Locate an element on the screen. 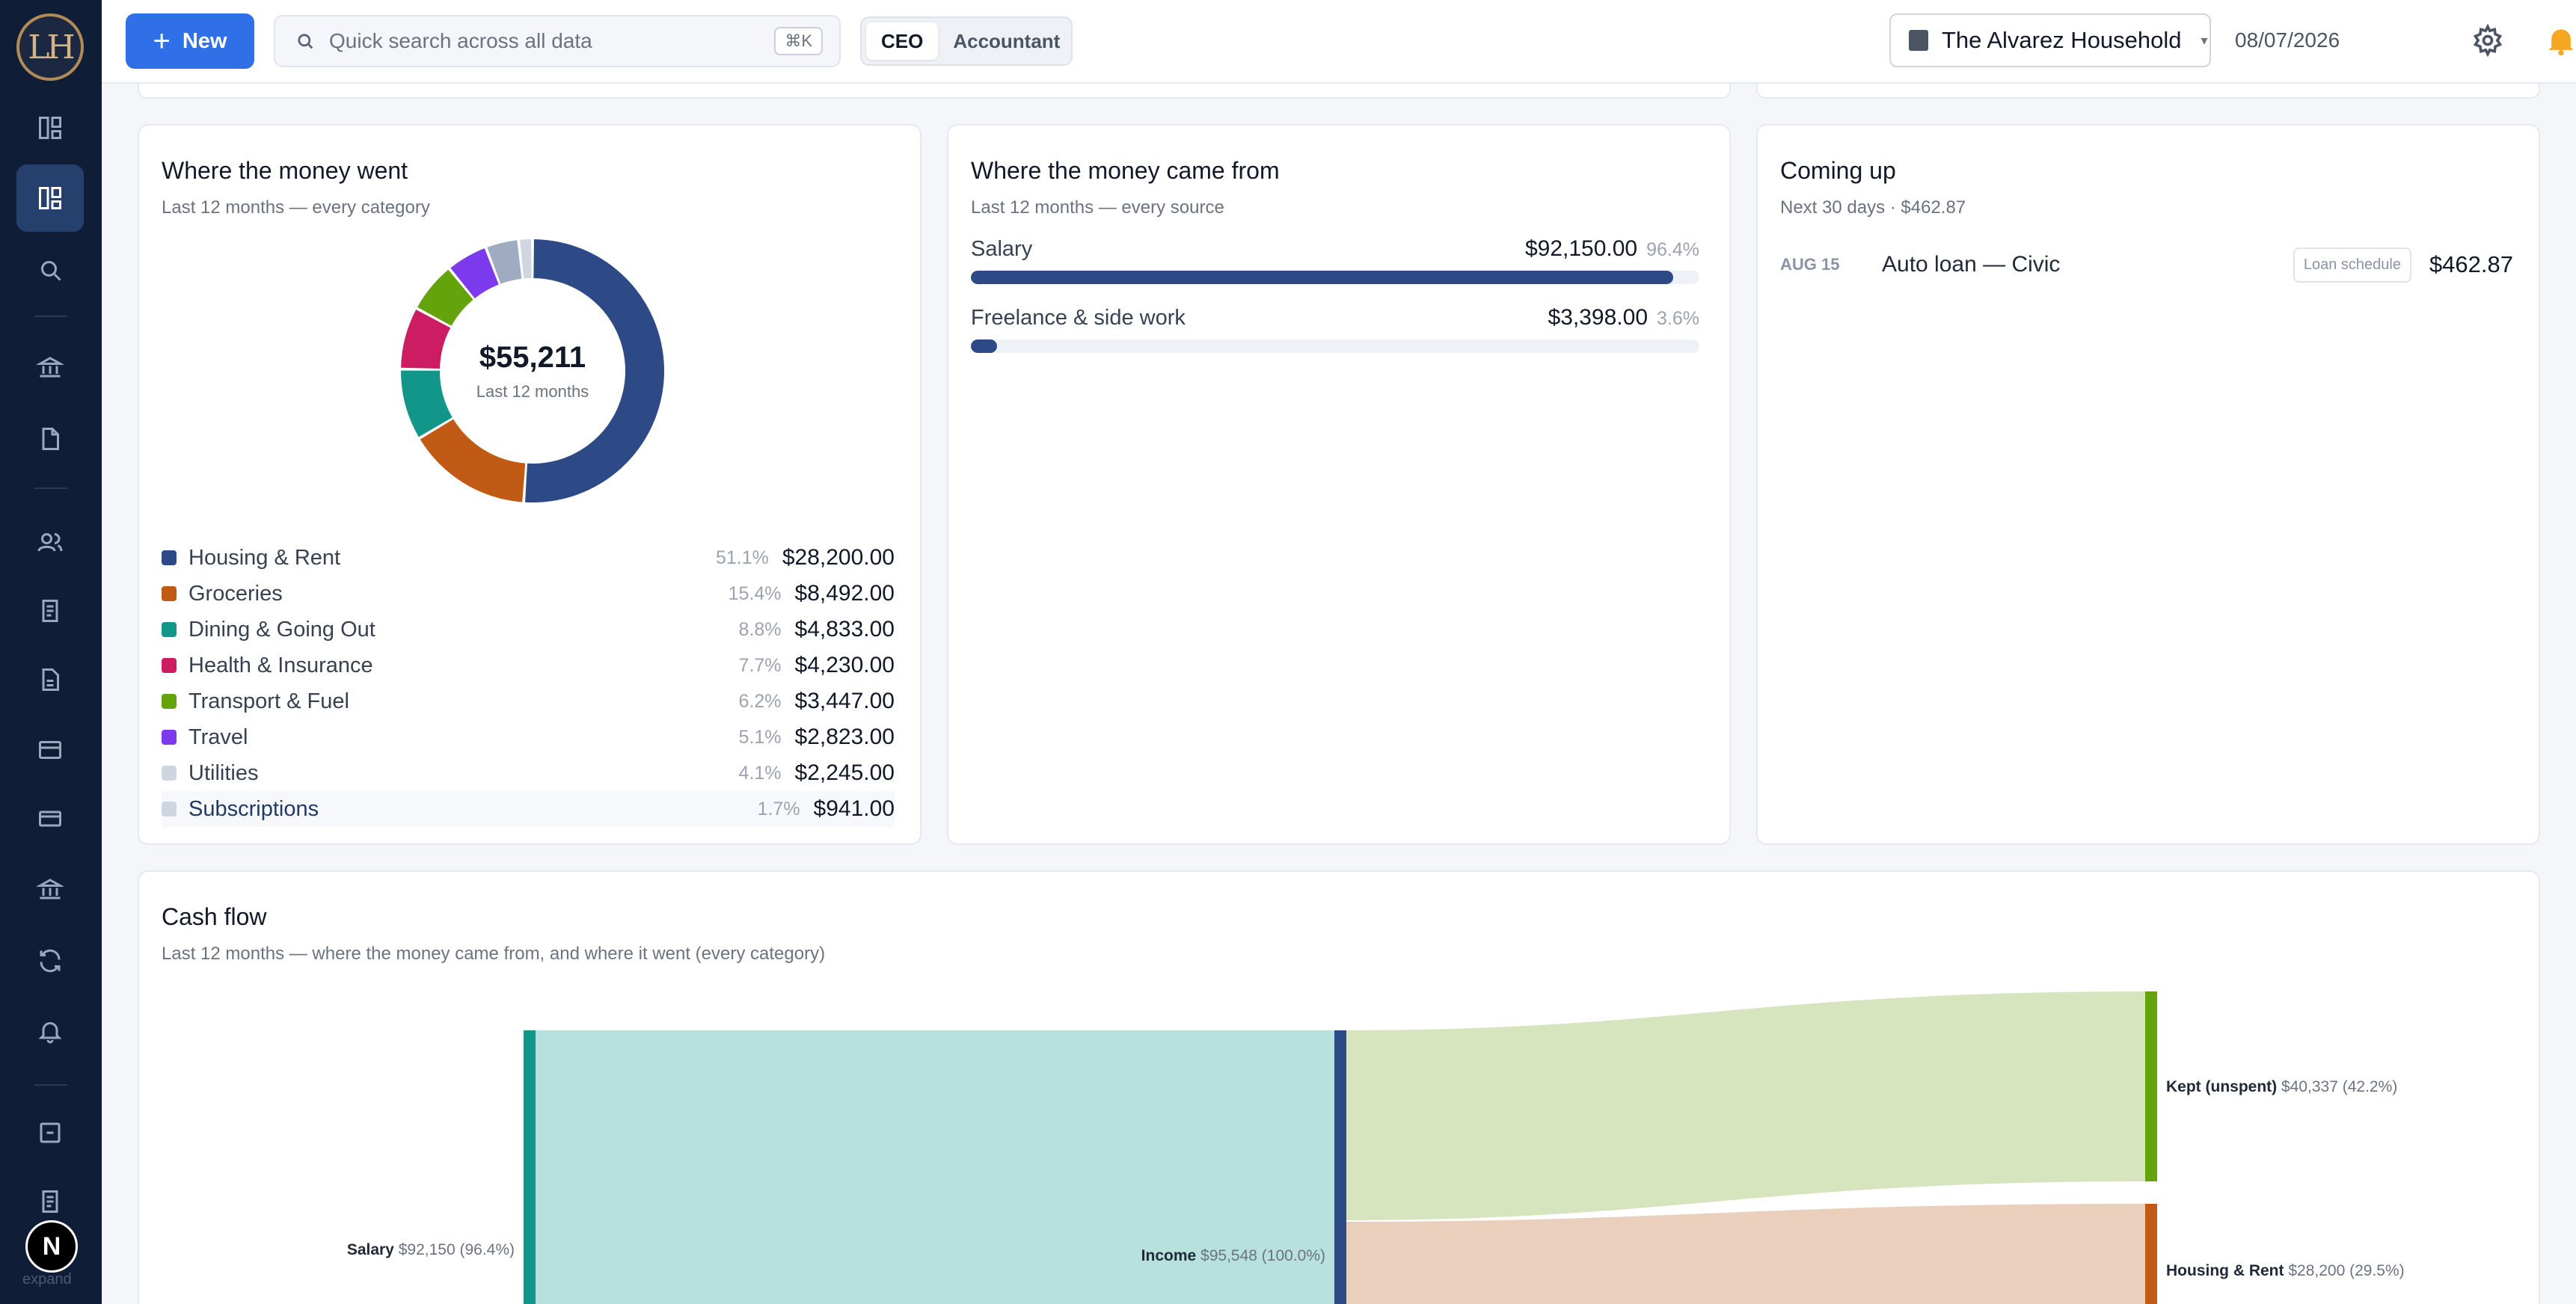 The image size is (2576, 1304). refresh-icon is located at coordinates (50, 960).